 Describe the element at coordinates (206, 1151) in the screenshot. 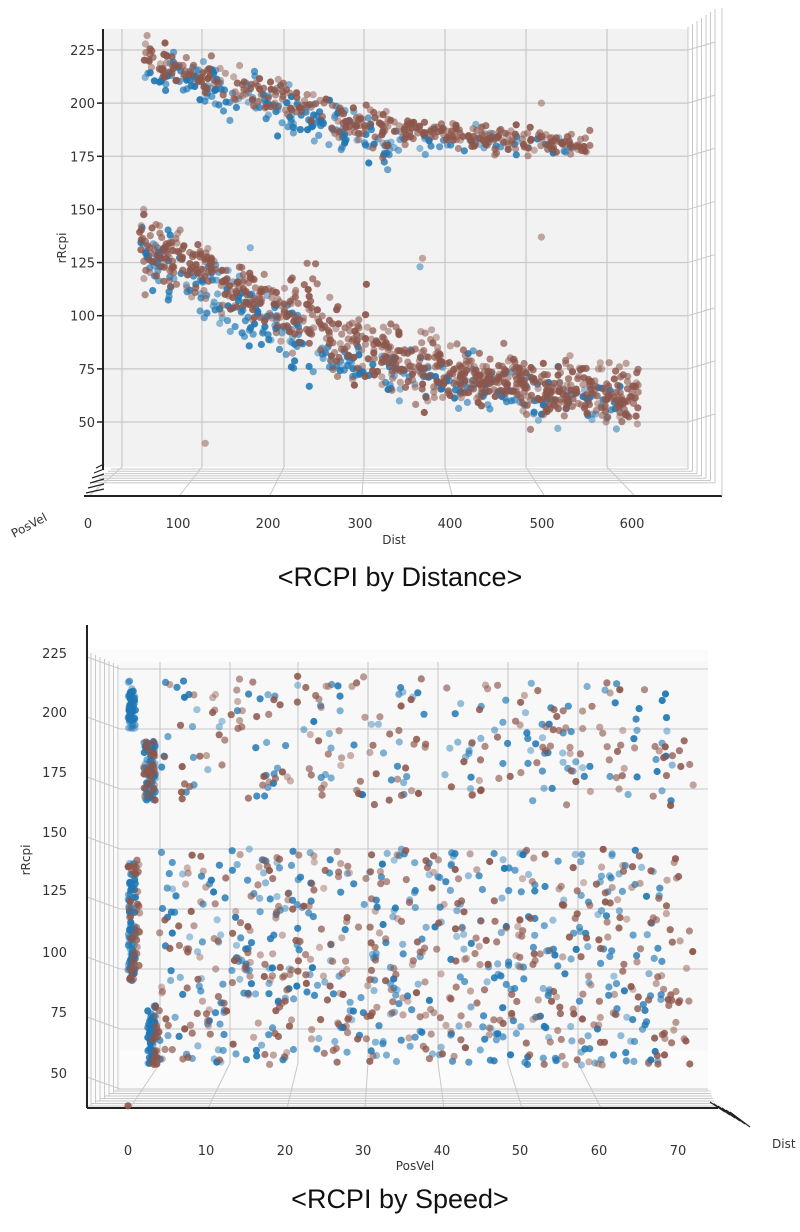

I see `x-tick-label: 10` at that location.